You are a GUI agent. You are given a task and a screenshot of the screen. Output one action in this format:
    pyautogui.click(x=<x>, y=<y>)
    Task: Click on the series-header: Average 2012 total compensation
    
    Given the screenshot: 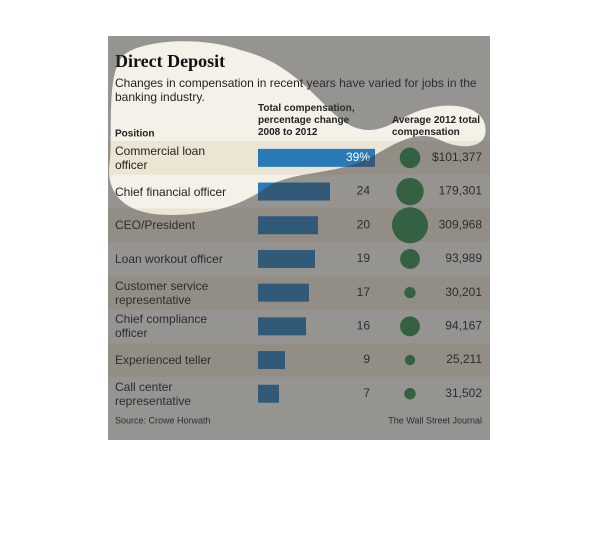 What is the action you would take?
    pyautogui.click(x=436, y=126)
    